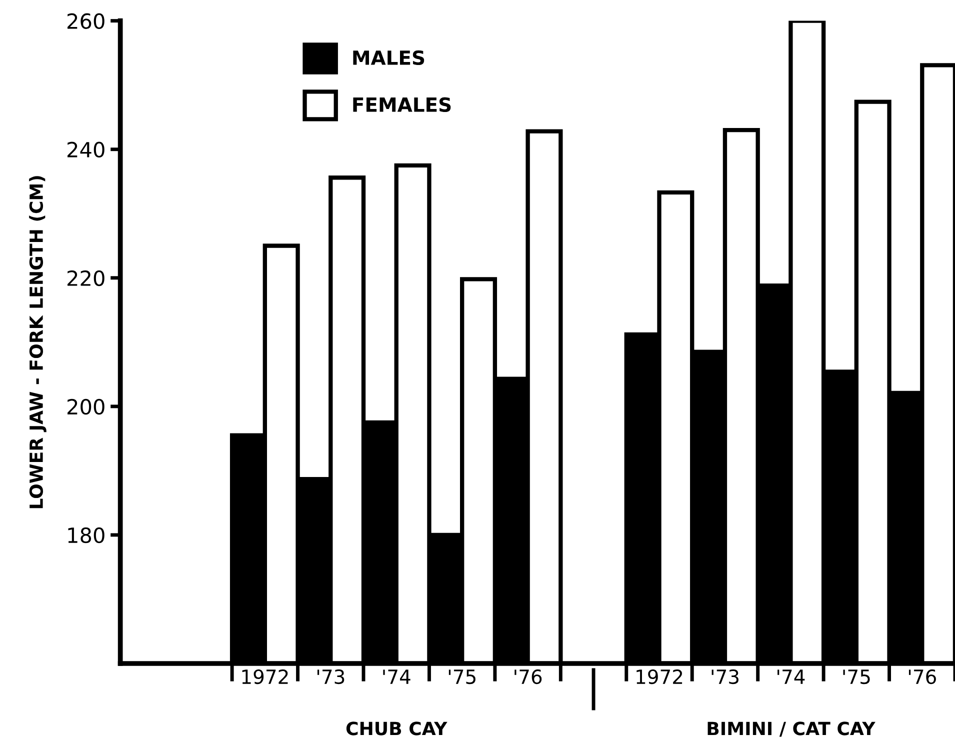  I want to click on y-tick-label: 240, so click(86, 150).